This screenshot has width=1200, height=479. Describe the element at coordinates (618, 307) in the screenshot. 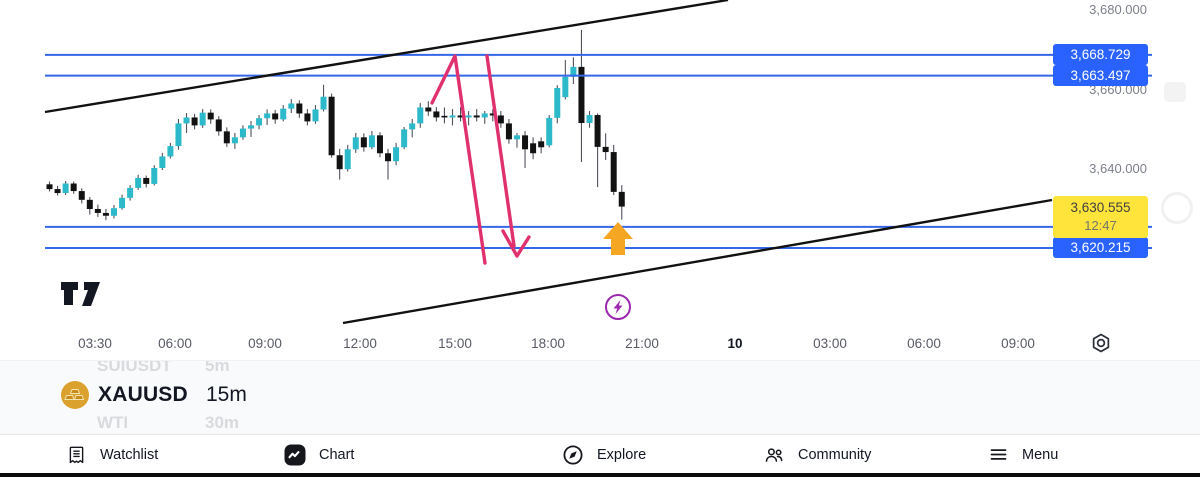

I see `lightning-bolt-icon` at that location.